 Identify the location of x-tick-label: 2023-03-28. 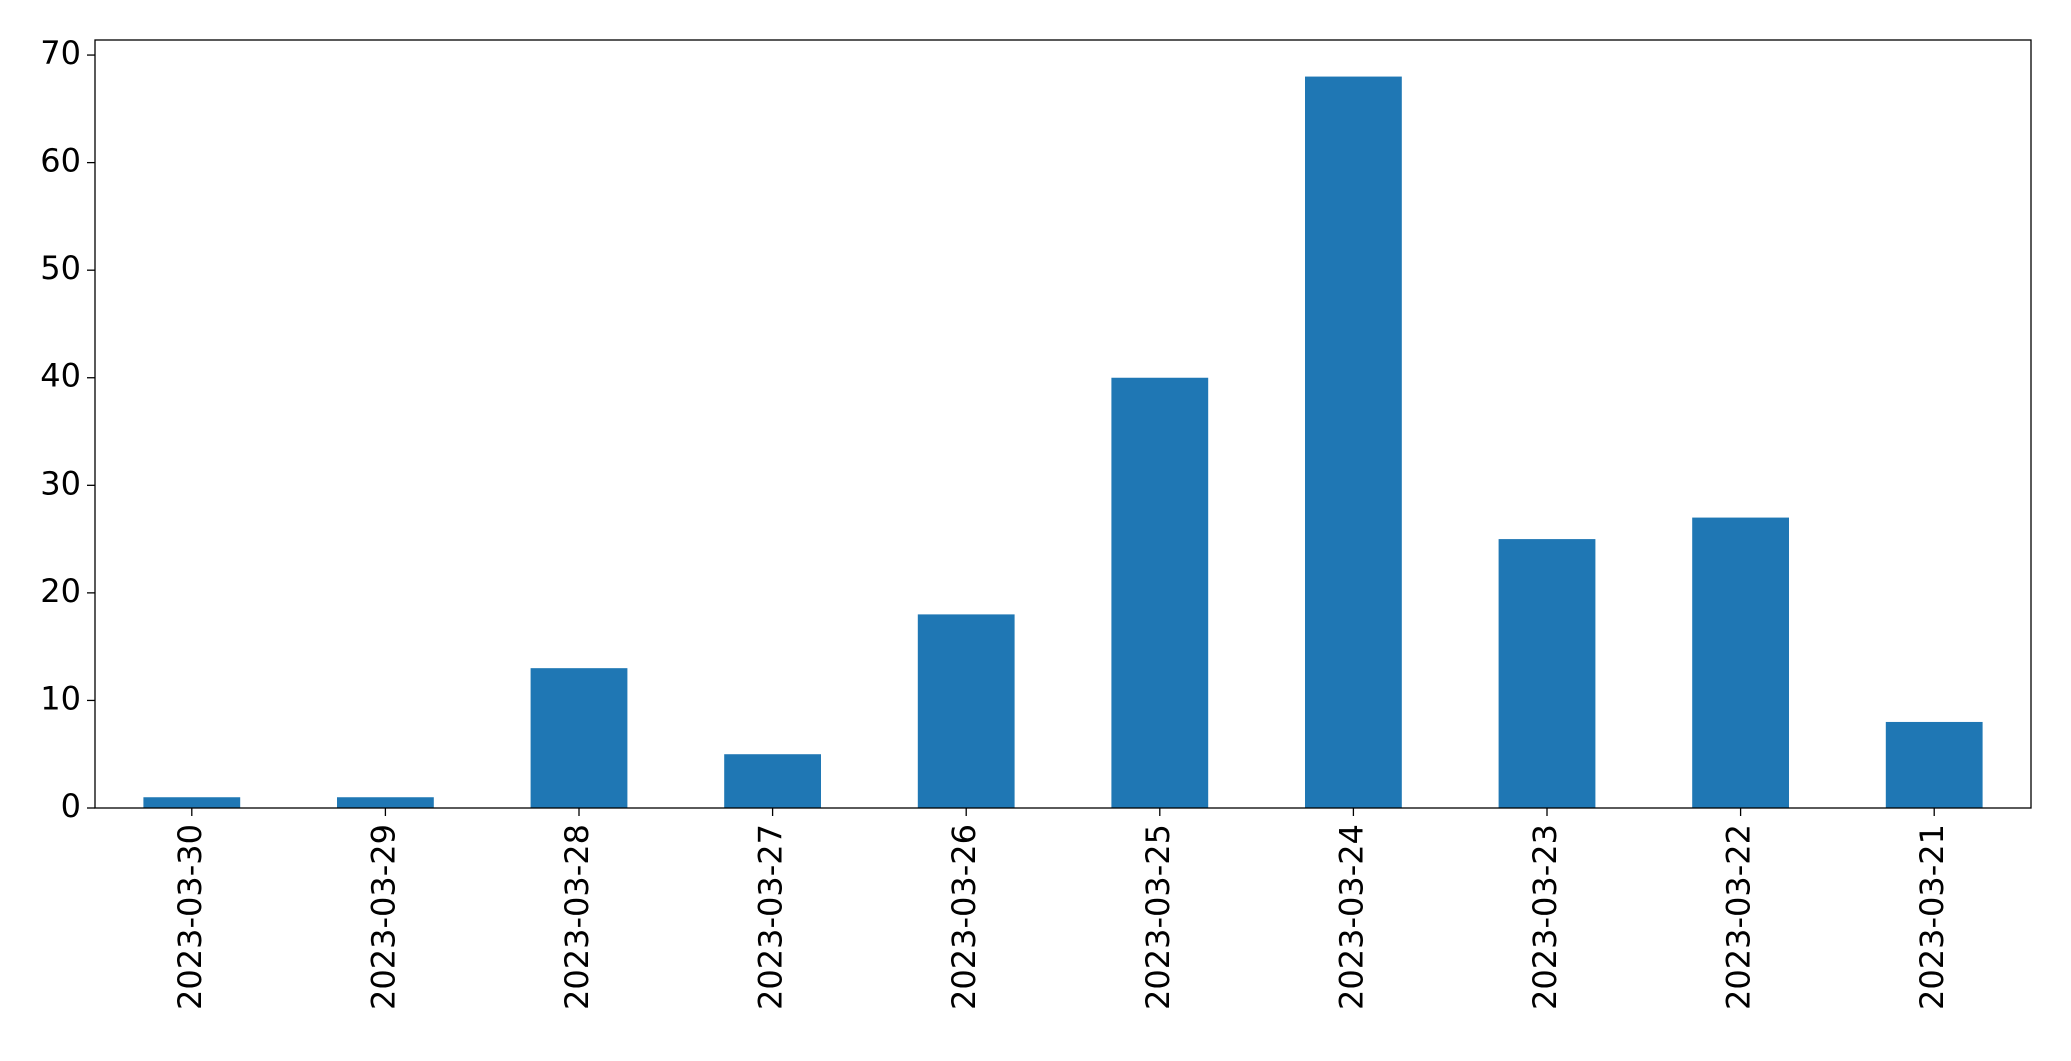
(577, 917).